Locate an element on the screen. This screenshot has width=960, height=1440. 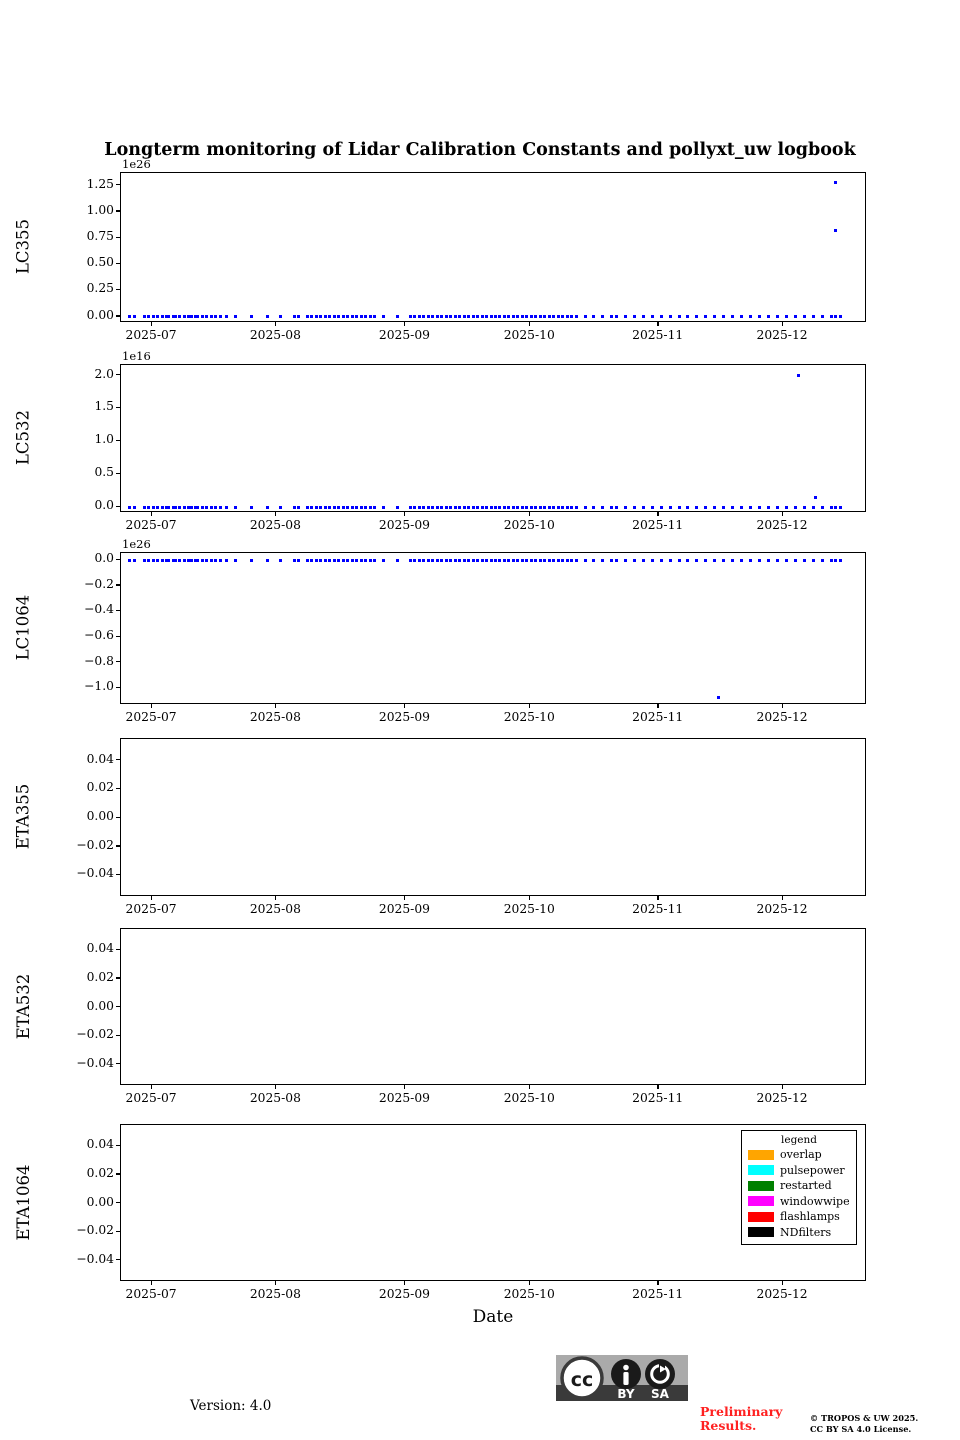
legend-item-flashlamps: flashlamps is located at coordinates (799, 1217).